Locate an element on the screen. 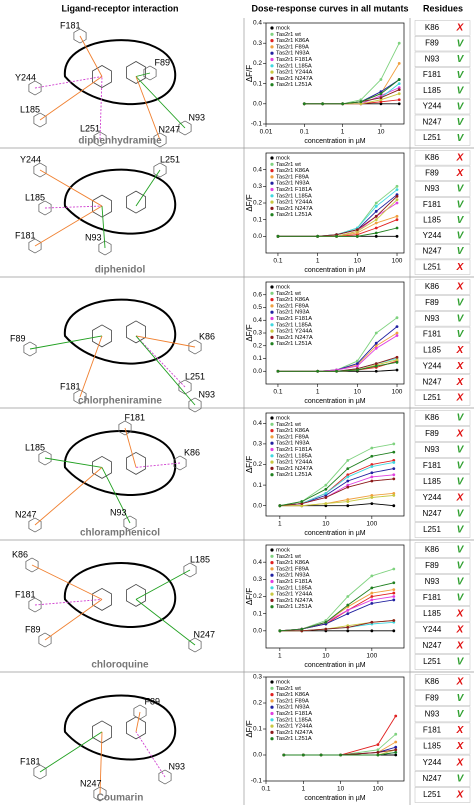 The image size is (474, 805). residue-label: N93 is located at coordinates (118, 512).